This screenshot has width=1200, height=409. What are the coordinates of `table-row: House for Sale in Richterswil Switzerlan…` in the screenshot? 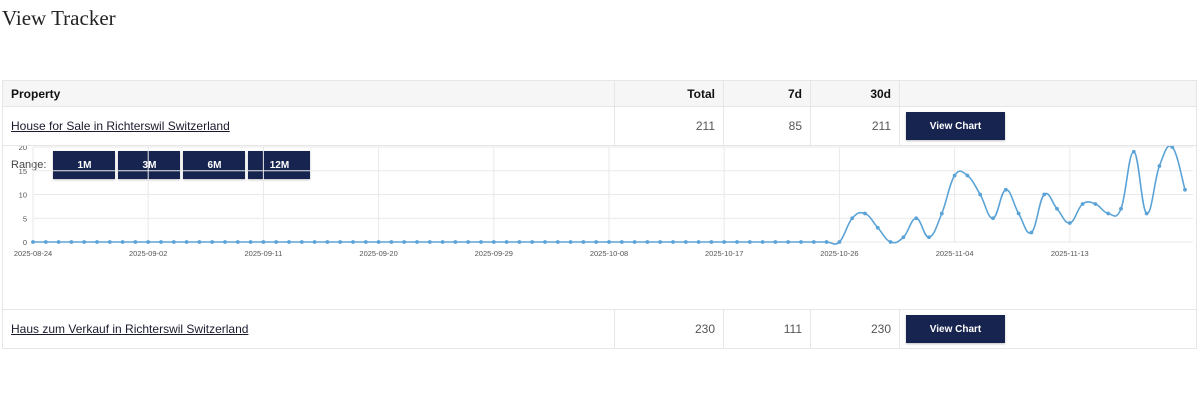 It's located at (599, 126).